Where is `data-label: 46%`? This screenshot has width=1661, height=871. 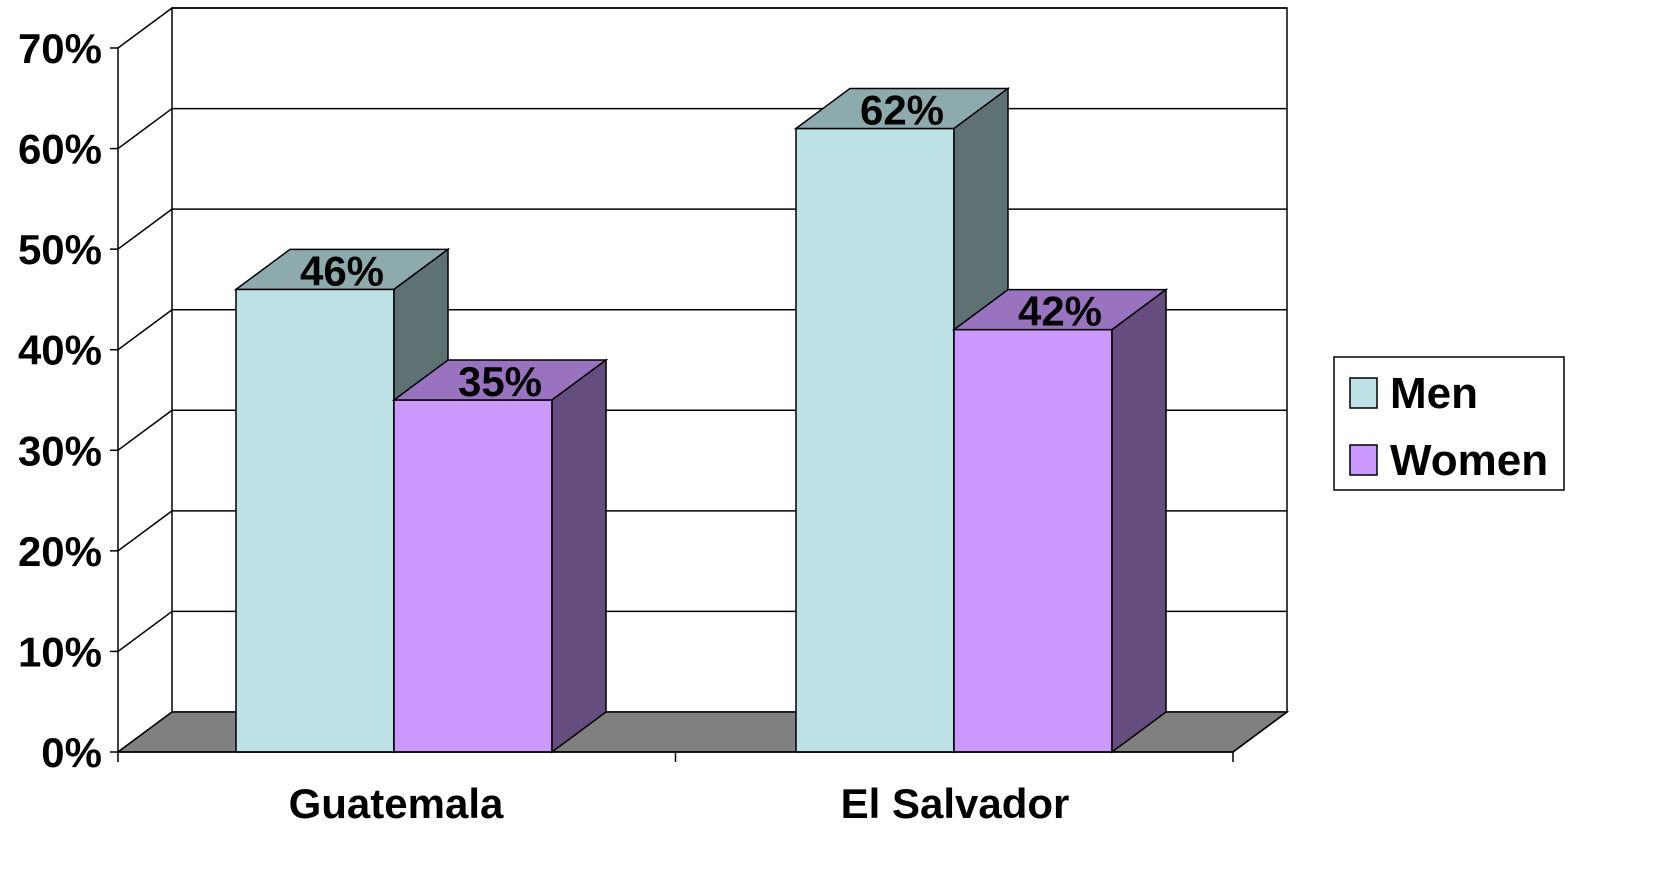 data-label: 46% is located at coordinates (342, 270).